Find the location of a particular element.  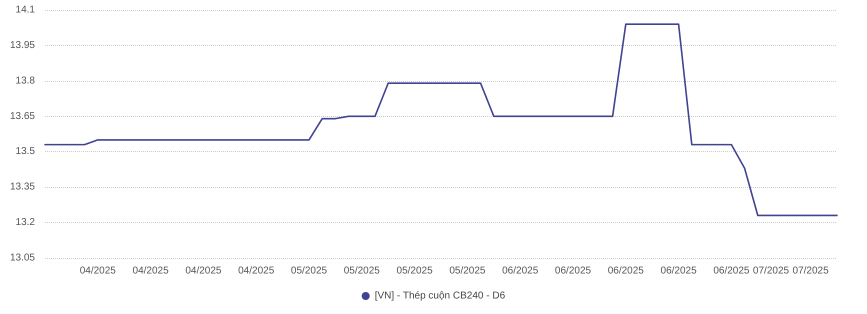

y-tick-label: 13.95 is located at coordinates (23, 45).